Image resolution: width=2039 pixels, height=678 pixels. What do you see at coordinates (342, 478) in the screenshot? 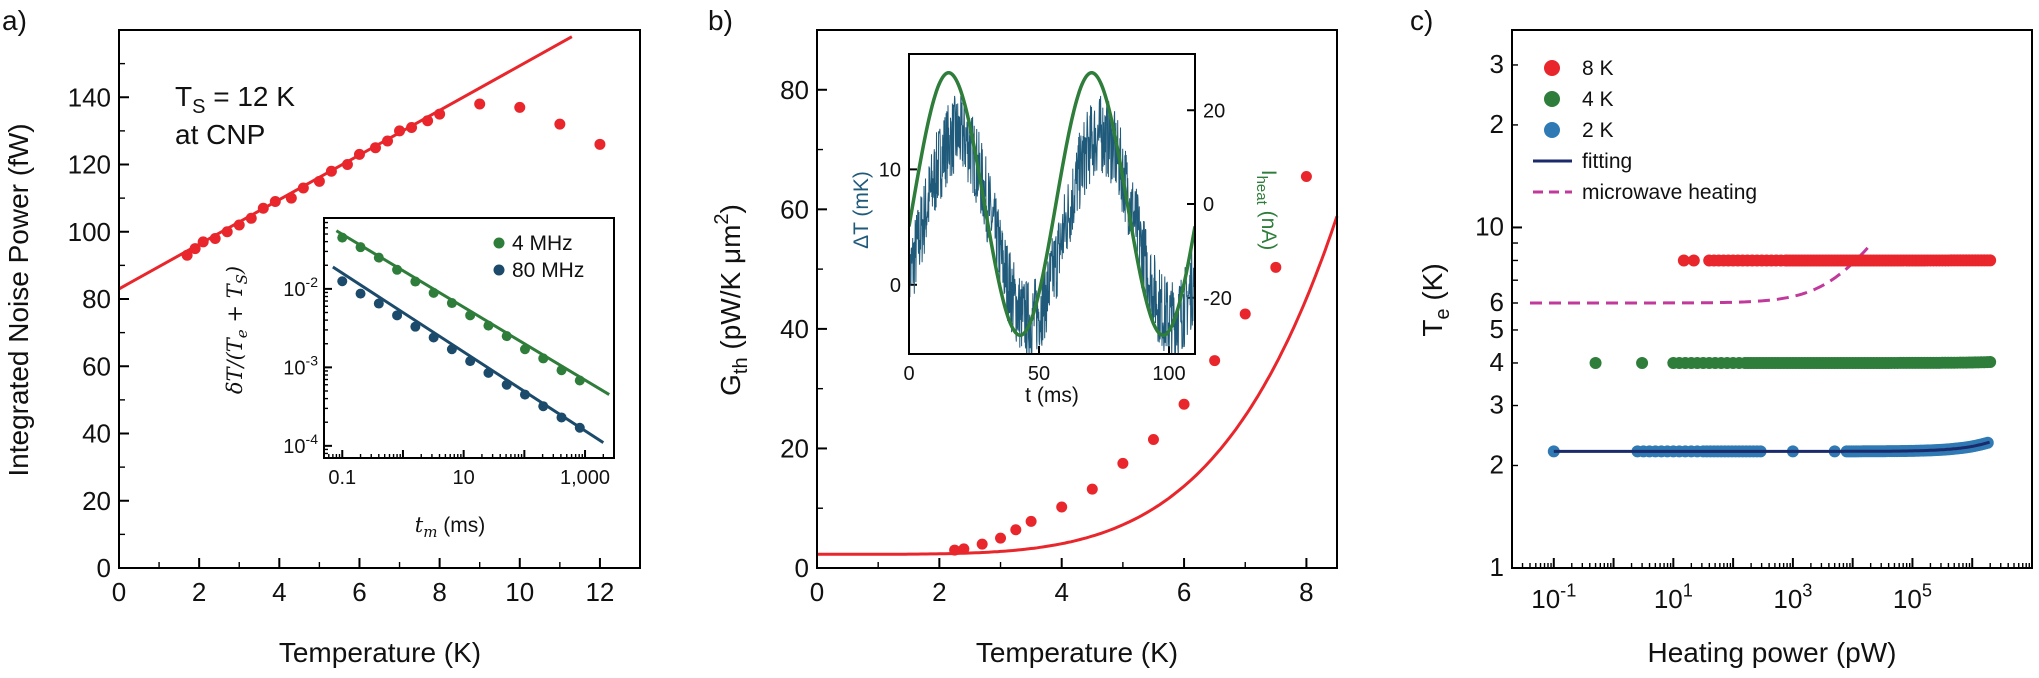
I see `panel-a-inset-xtick-label: 0.1` at bounding box center [342, 478].